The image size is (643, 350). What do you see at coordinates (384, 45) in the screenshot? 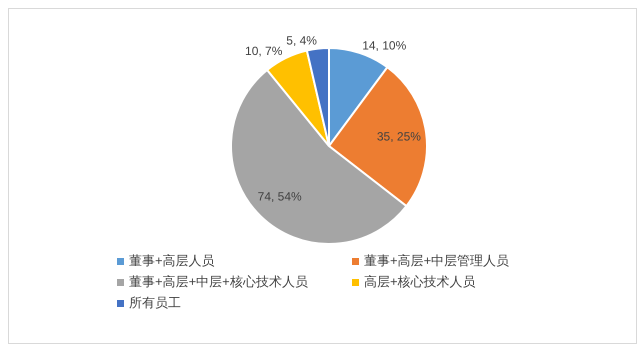
I see `data-label: 14, 10%` at bounding box center [384, 45].